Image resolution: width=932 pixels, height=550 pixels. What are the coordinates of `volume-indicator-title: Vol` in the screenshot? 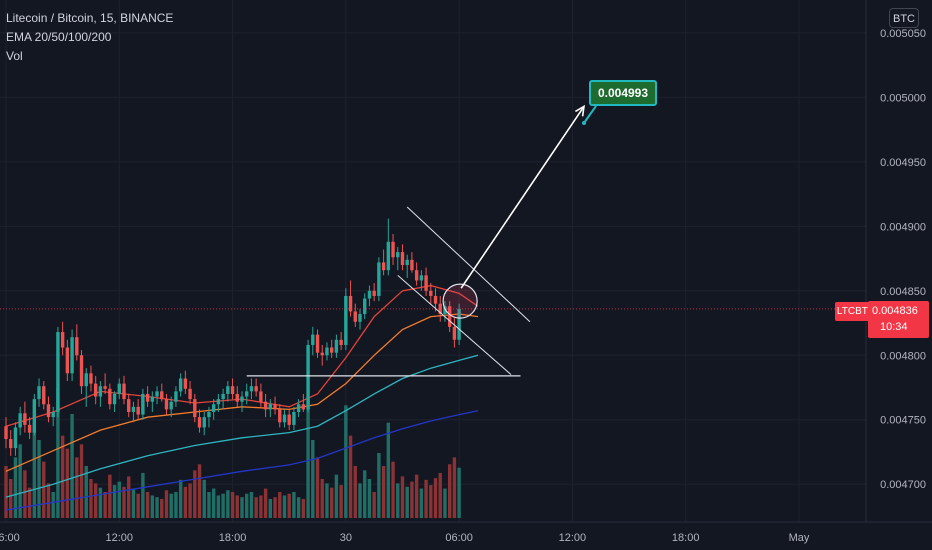 It's located at (14, 56).